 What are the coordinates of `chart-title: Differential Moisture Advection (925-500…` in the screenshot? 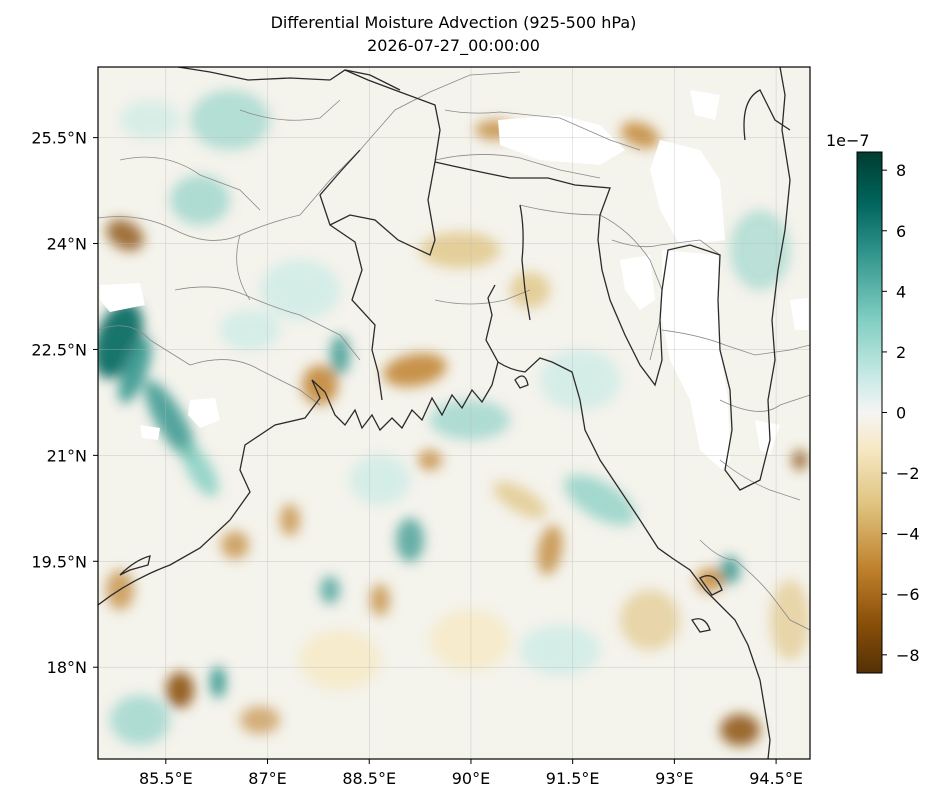 It's located at (453, 22).